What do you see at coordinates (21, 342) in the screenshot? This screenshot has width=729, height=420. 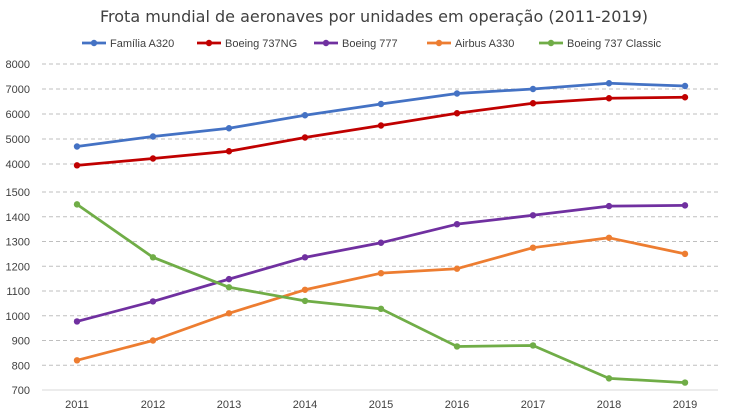 I see `y-tick-label: 900` at bounding box center [21, 342].